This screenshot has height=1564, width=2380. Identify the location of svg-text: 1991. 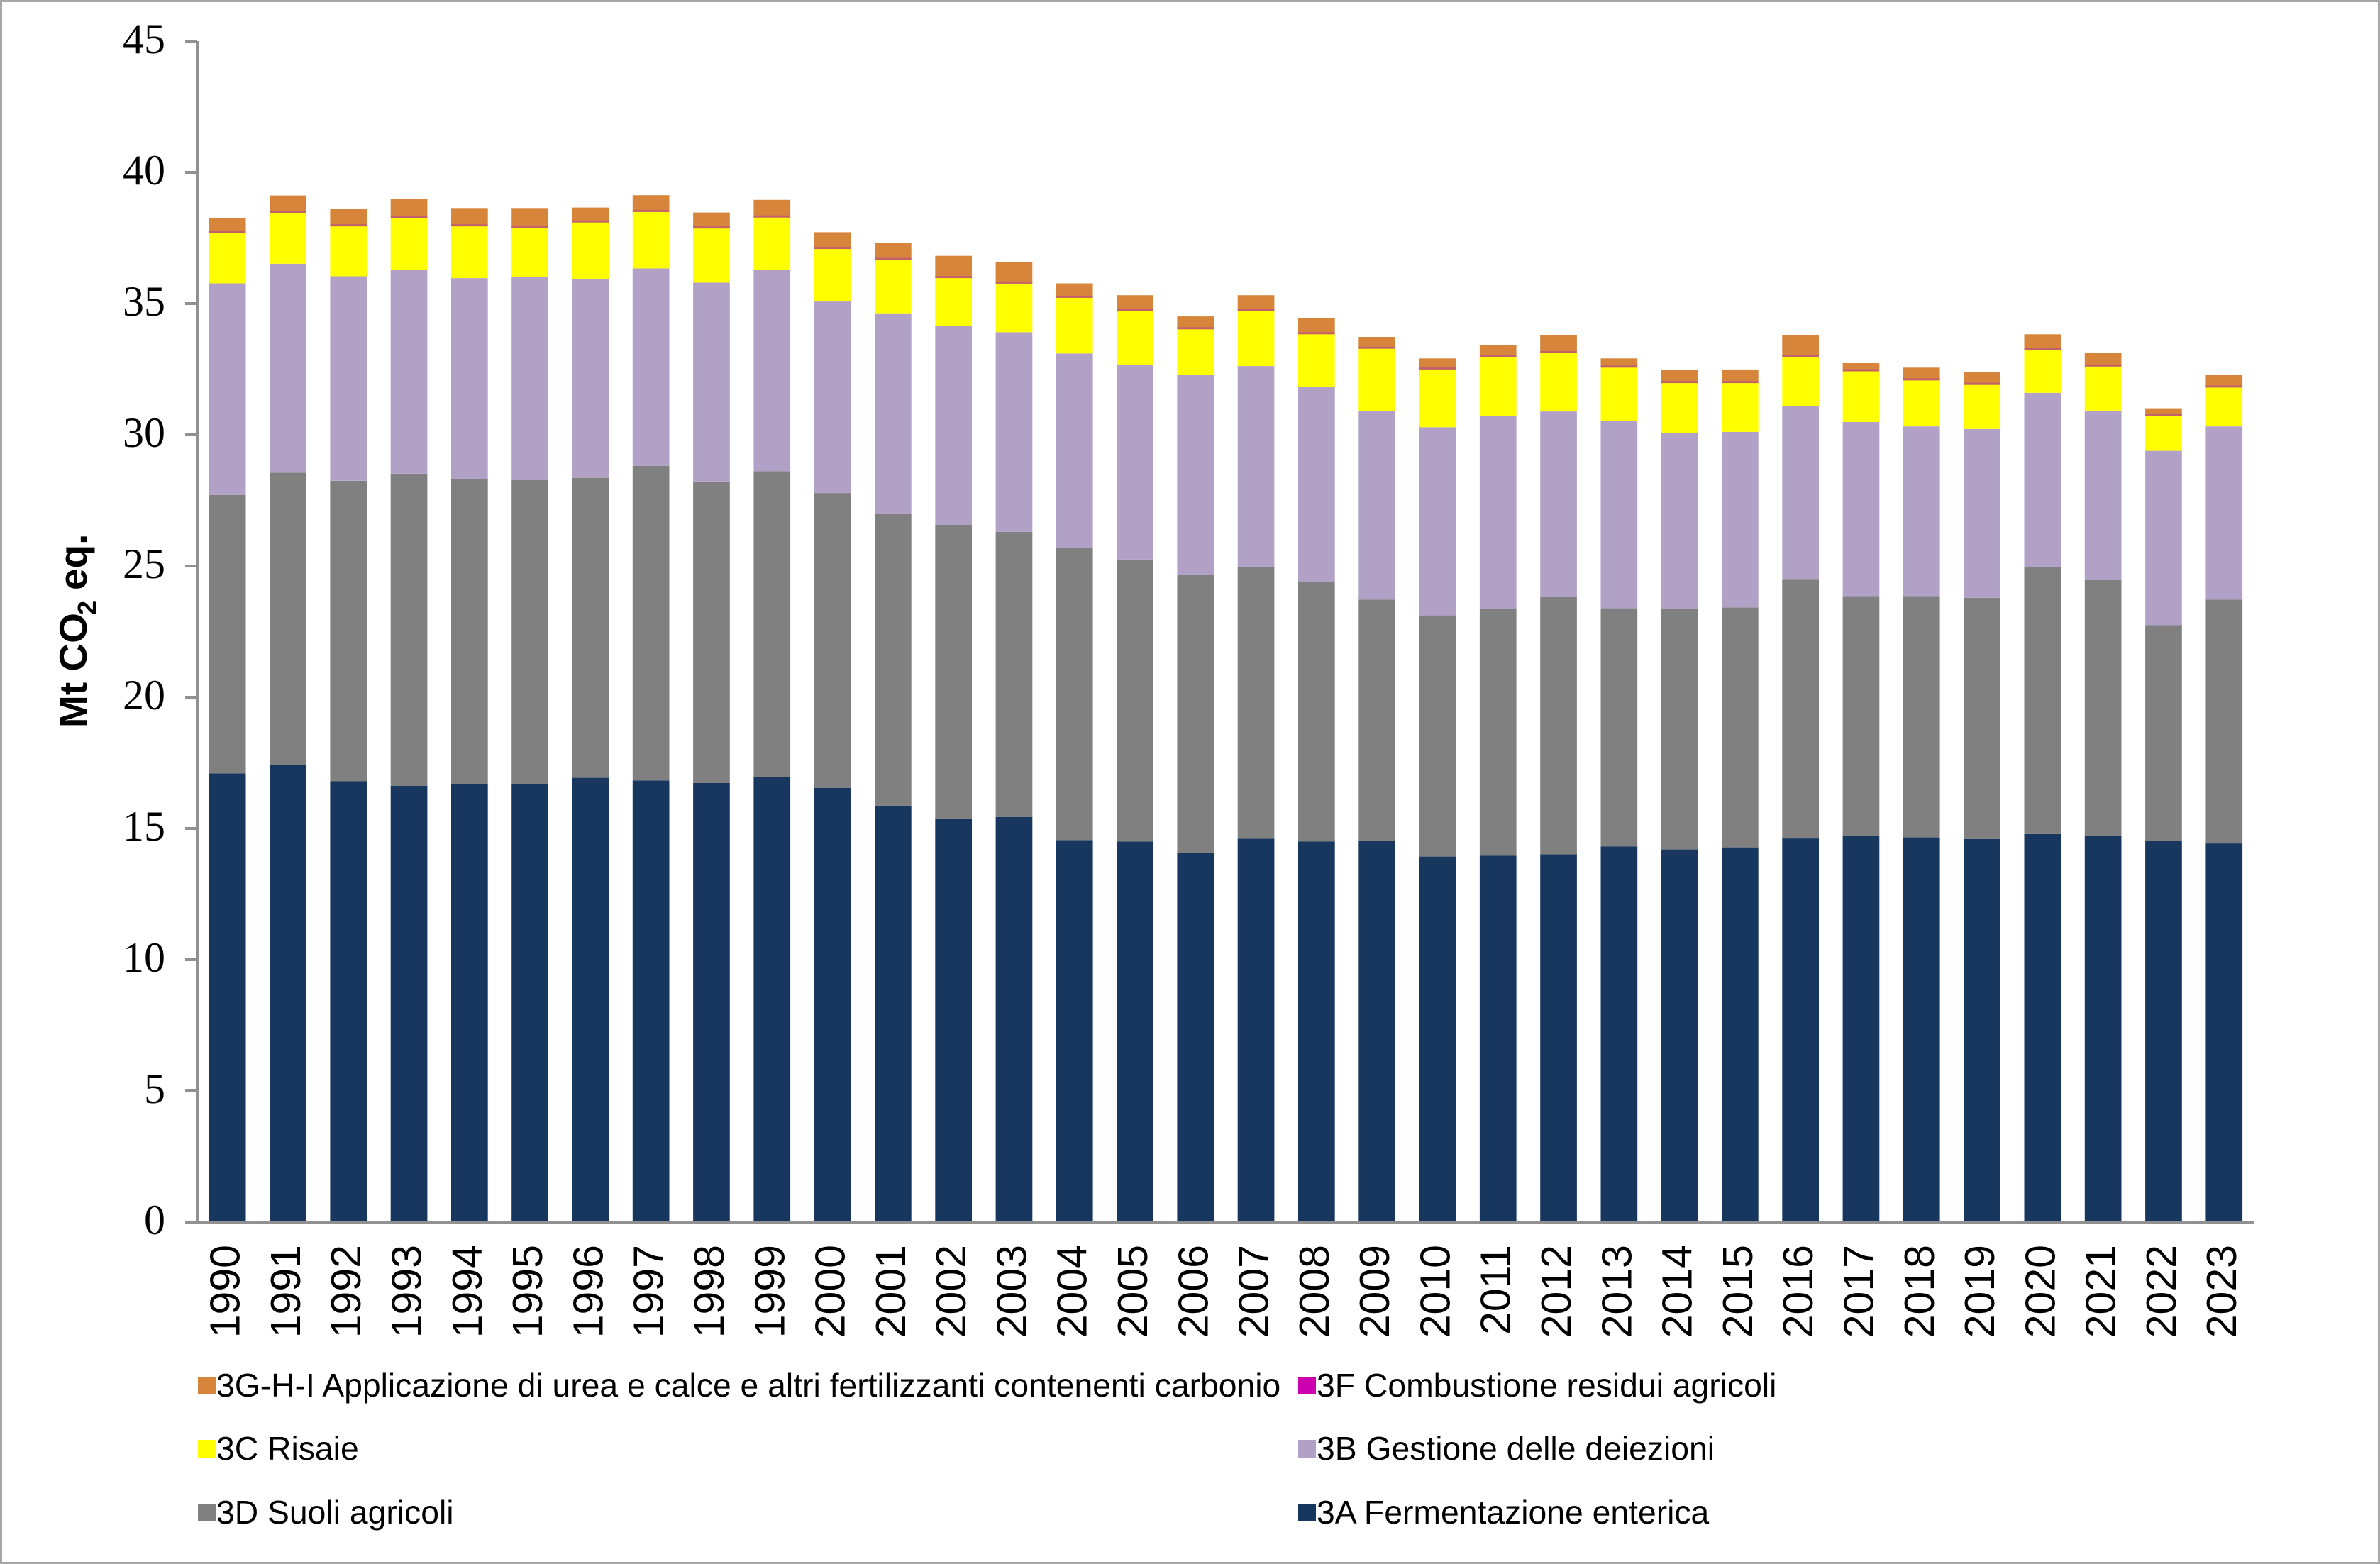
(285, 1291).